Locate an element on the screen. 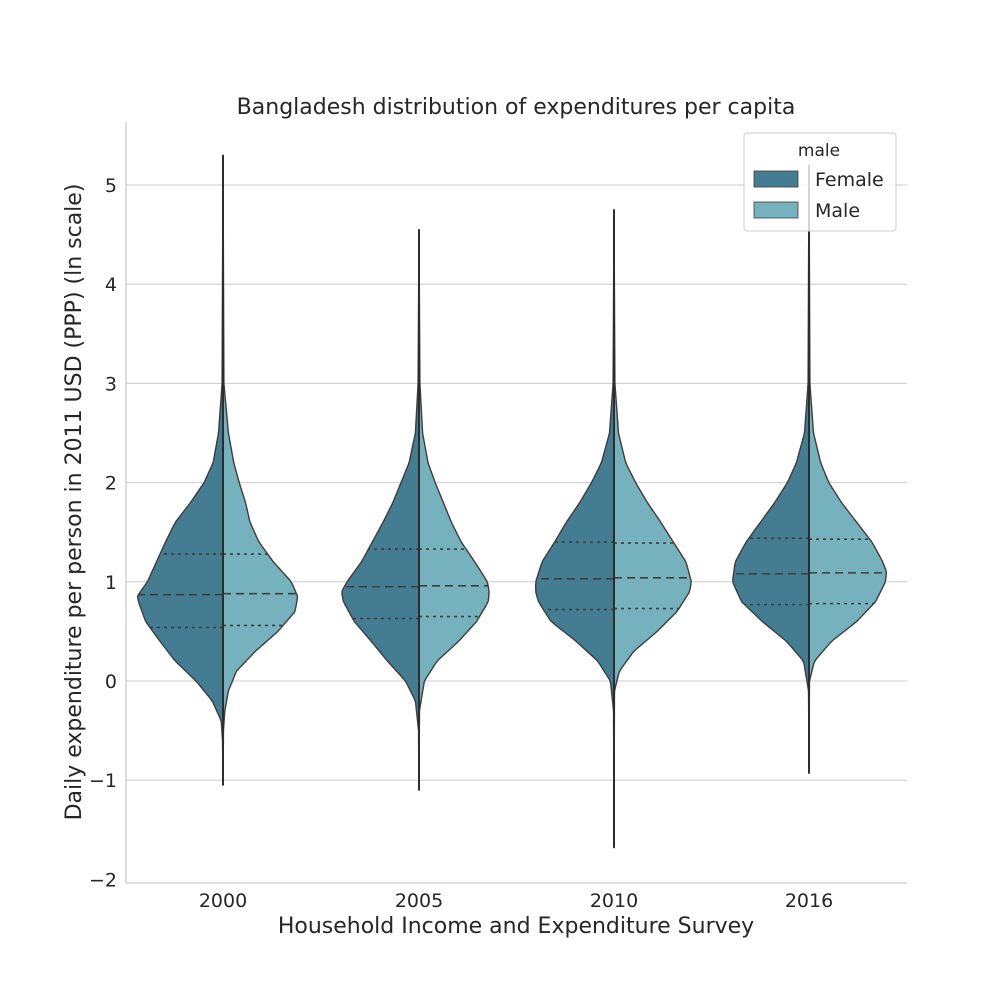 The width and height of the screenshot is (1008, 1008). violin-half-male-2010 is located at coordinates (652, 529).